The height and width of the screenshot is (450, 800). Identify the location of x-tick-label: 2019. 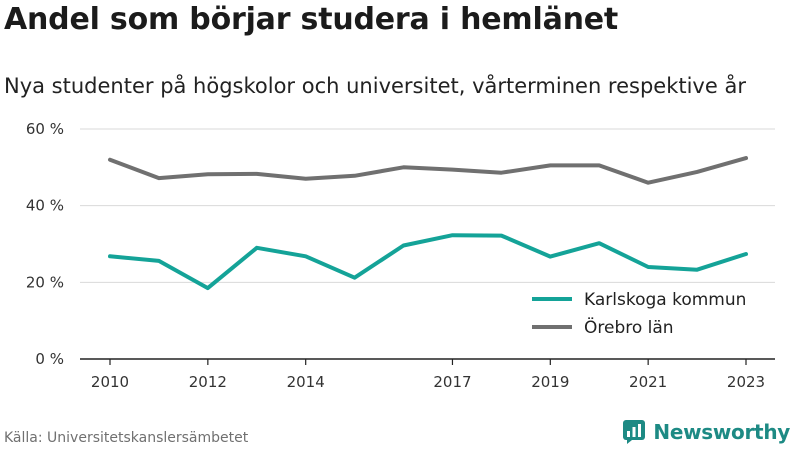
(550, 382).